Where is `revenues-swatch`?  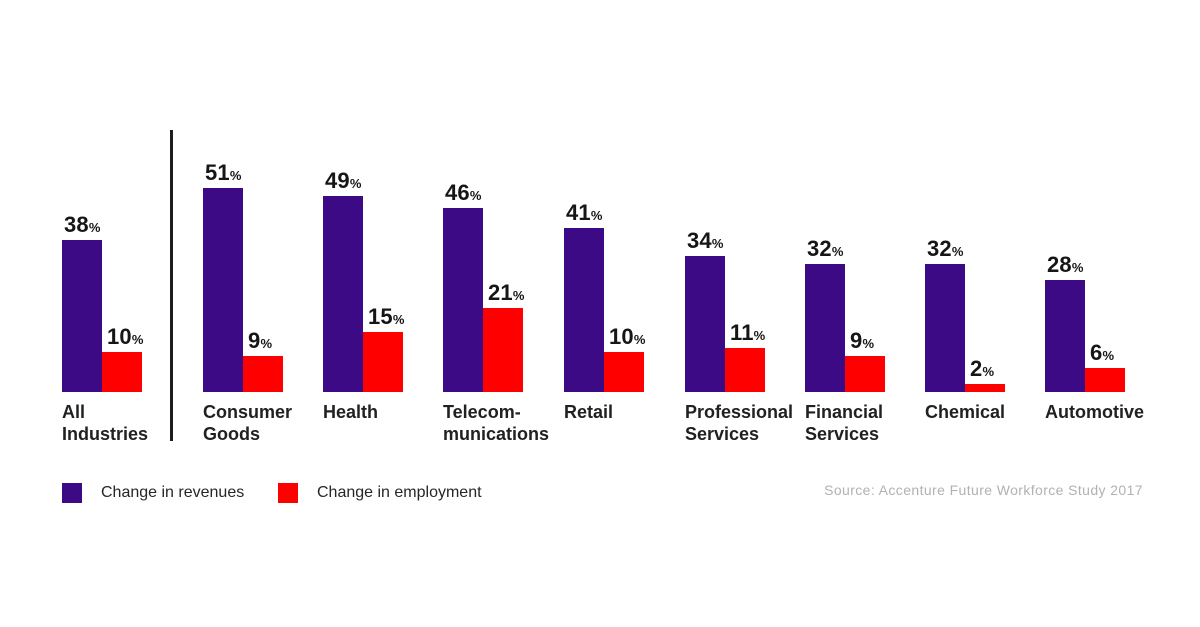
revenues-swatch is located at coordinates (72, 493).